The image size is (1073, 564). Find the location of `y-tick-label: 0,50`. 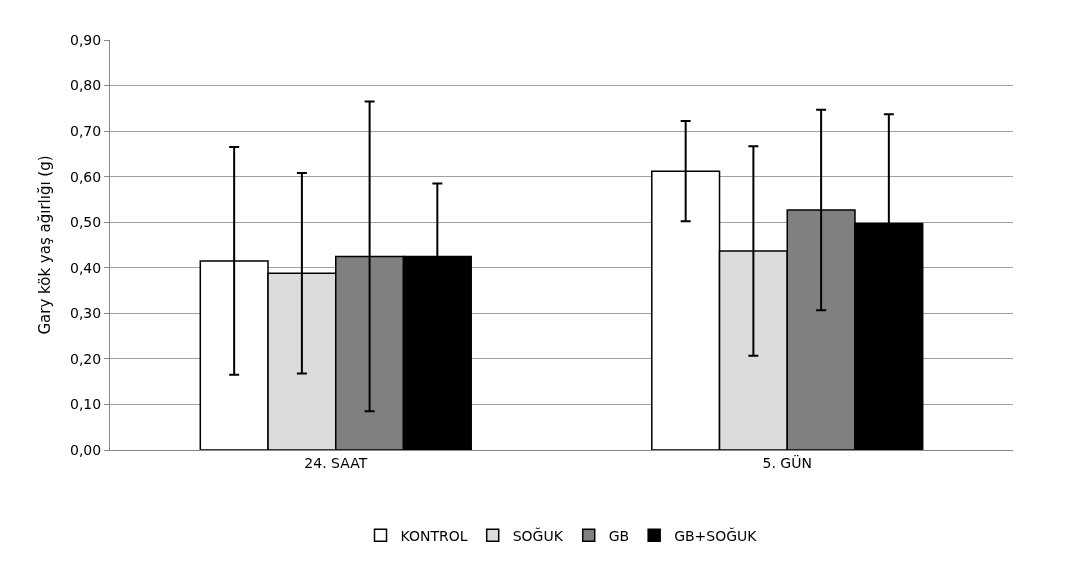

y-tick-label: 0,50 is located at coordinates (86, 222).